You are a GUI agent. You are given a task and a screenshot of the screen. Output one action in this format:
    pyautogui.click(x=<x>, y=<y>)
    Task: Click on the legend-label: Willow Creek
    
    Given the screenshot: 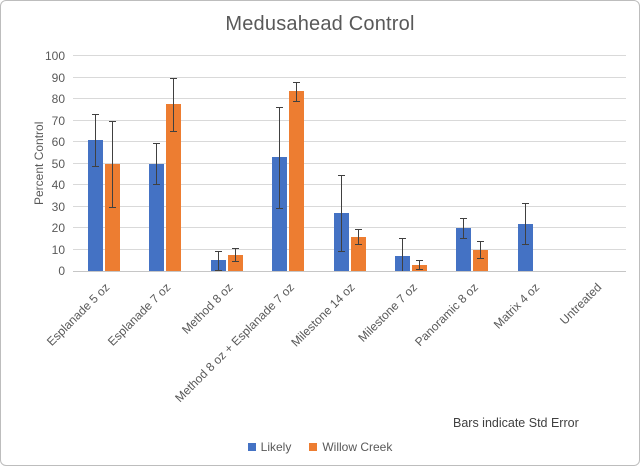 What is the action you would take?
    pyautogui.click(x=357, y=447)
    